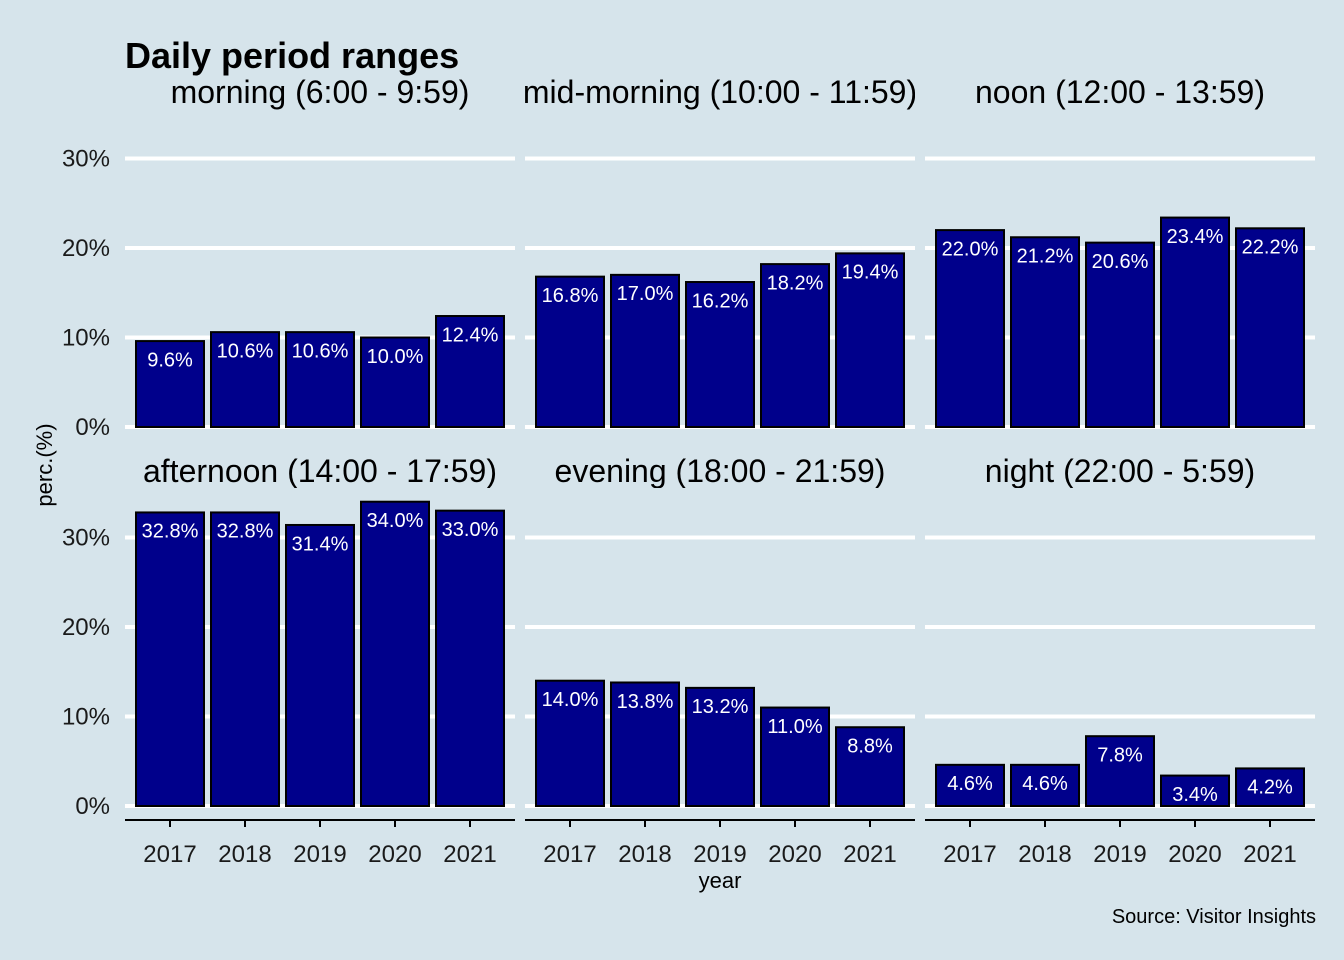 The image size is (1344, 960). Describe the element at coordinates (1214, 917) in the screenshot. I see `source-caption: Source: Visitor Insights` at that location.